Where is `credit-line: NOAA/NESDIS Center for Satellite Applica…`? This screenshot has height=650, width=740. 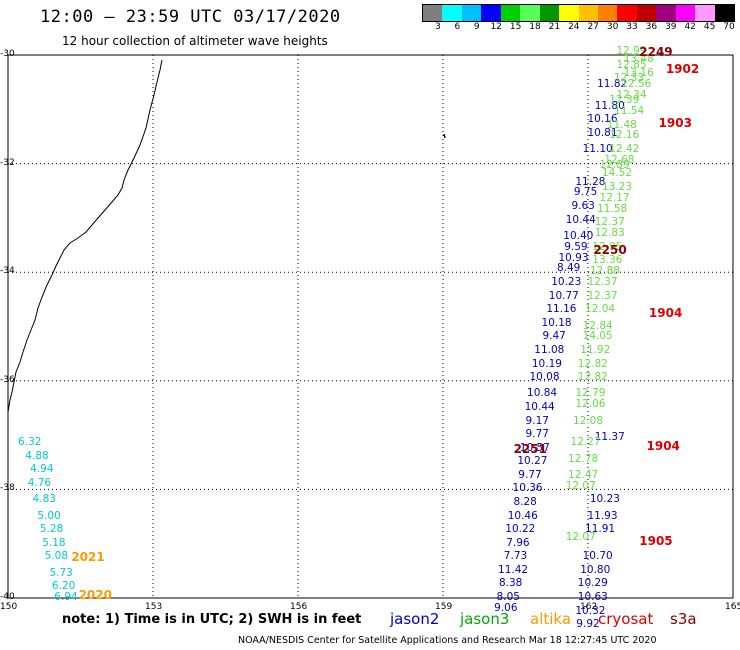 credit-line: NOAA/NESDIS Center for Satellite Applica… is located at coordinates (447, 640).